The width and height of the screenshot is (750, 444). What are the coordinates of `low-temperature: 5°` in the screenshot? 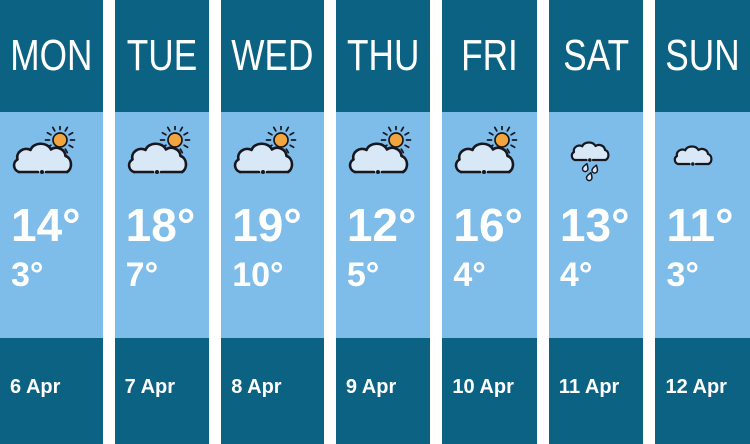 It's located at (363, 275).